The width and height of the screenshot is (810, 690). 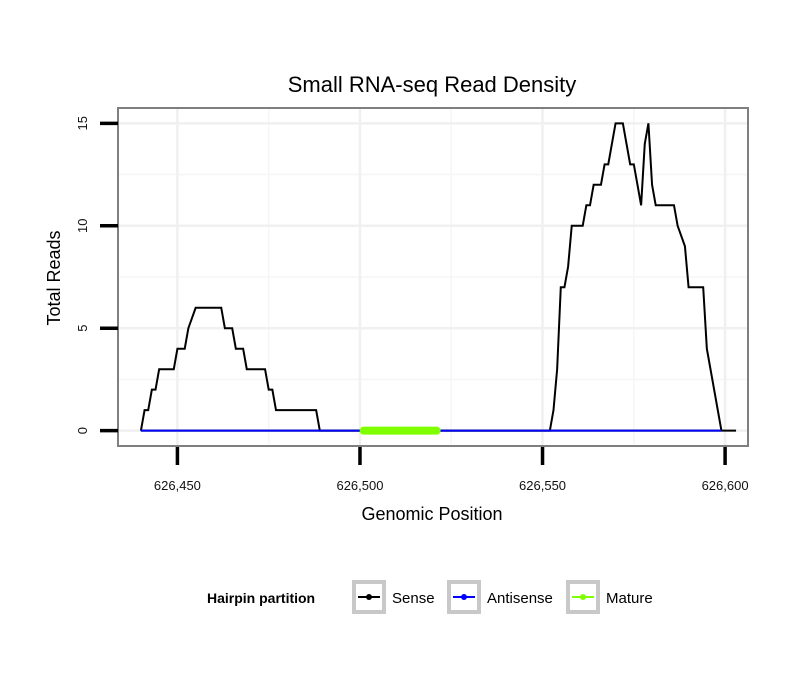 What do you see at coordinates (369, 597) in the screenshot?
I see `legend-dot-sense` at bounding box center [369, 597].